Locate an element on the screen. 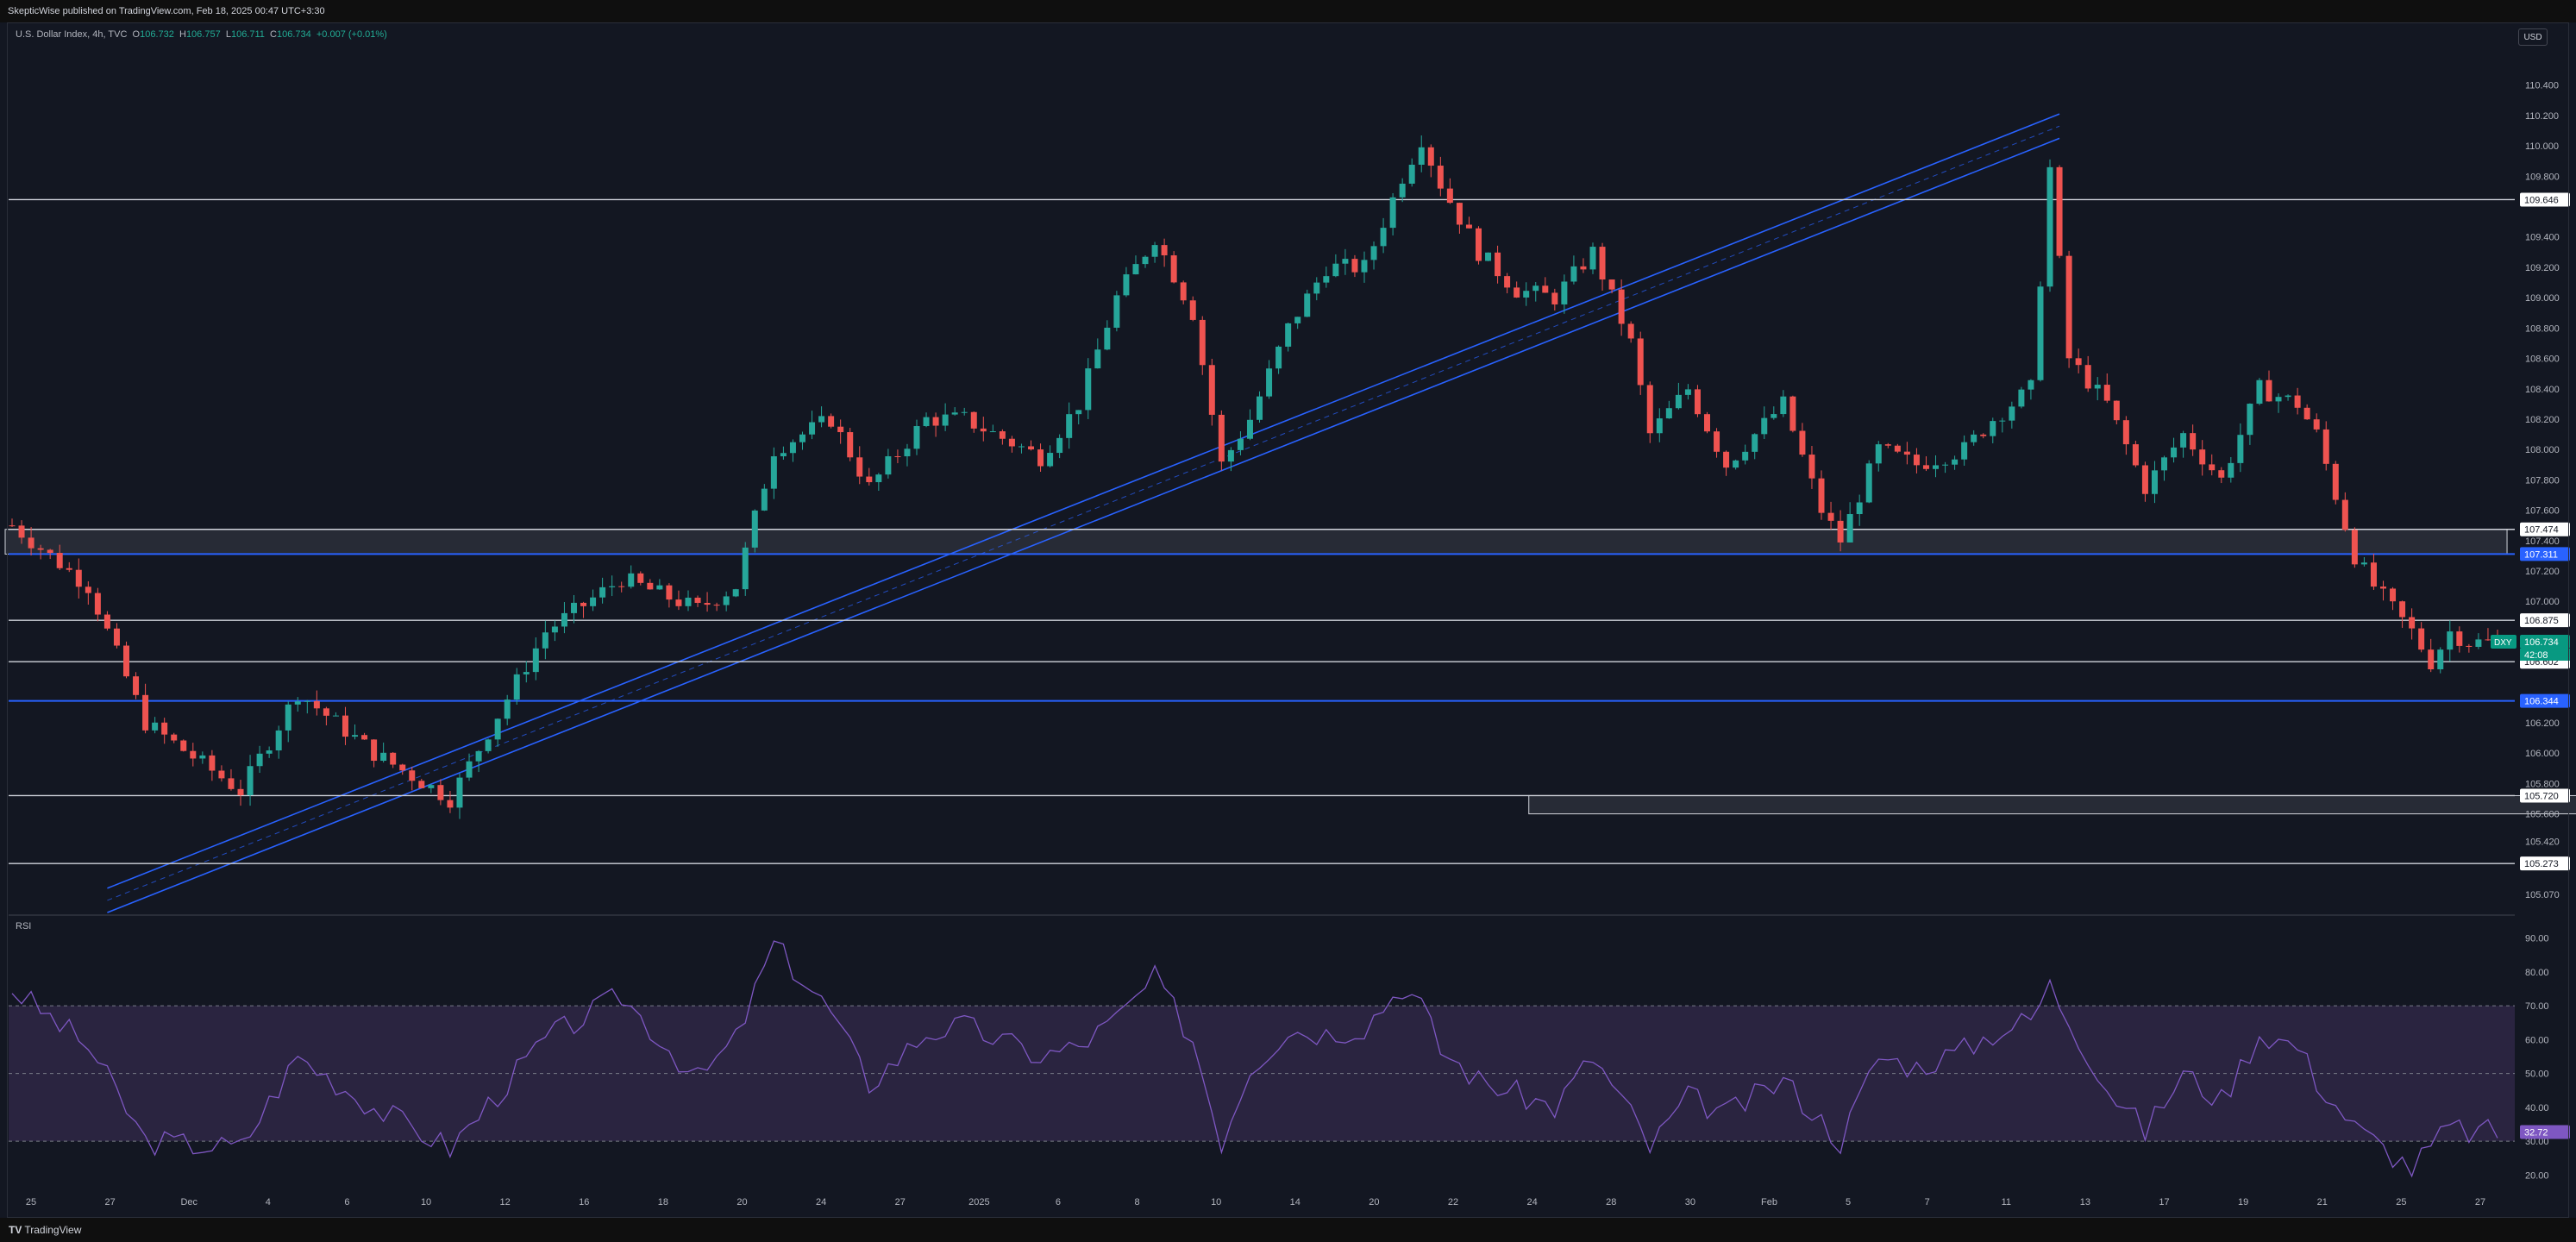 This screenshot has width=2576, height=1242. time-tick-2025: 2025 is located at coordinates (978, 1203).